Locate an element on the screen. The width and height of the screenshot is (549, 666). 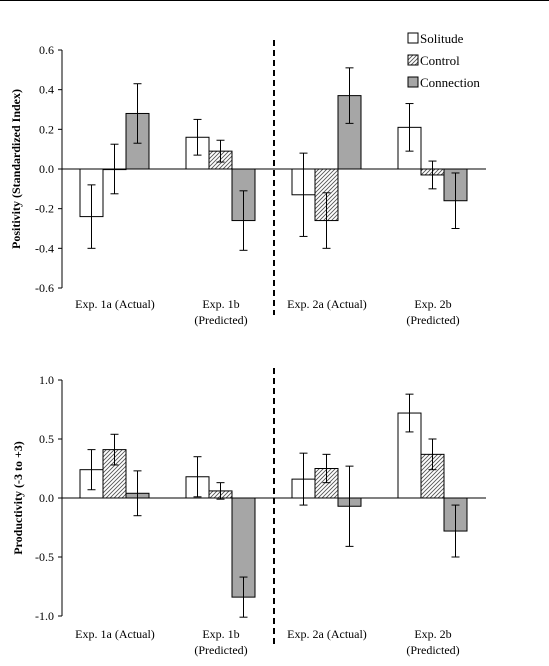
y-tick-label: 0.2 is located at coordinates (46, 129).